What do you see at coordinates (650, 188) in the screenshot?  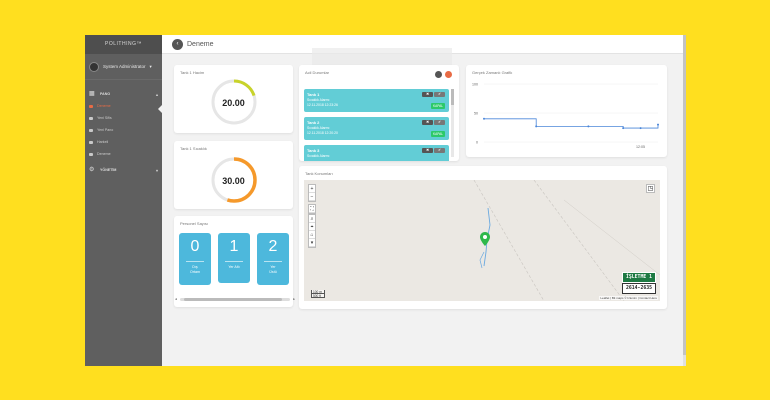 I see `layers-button: ◳` at bounding box center [650, 188].